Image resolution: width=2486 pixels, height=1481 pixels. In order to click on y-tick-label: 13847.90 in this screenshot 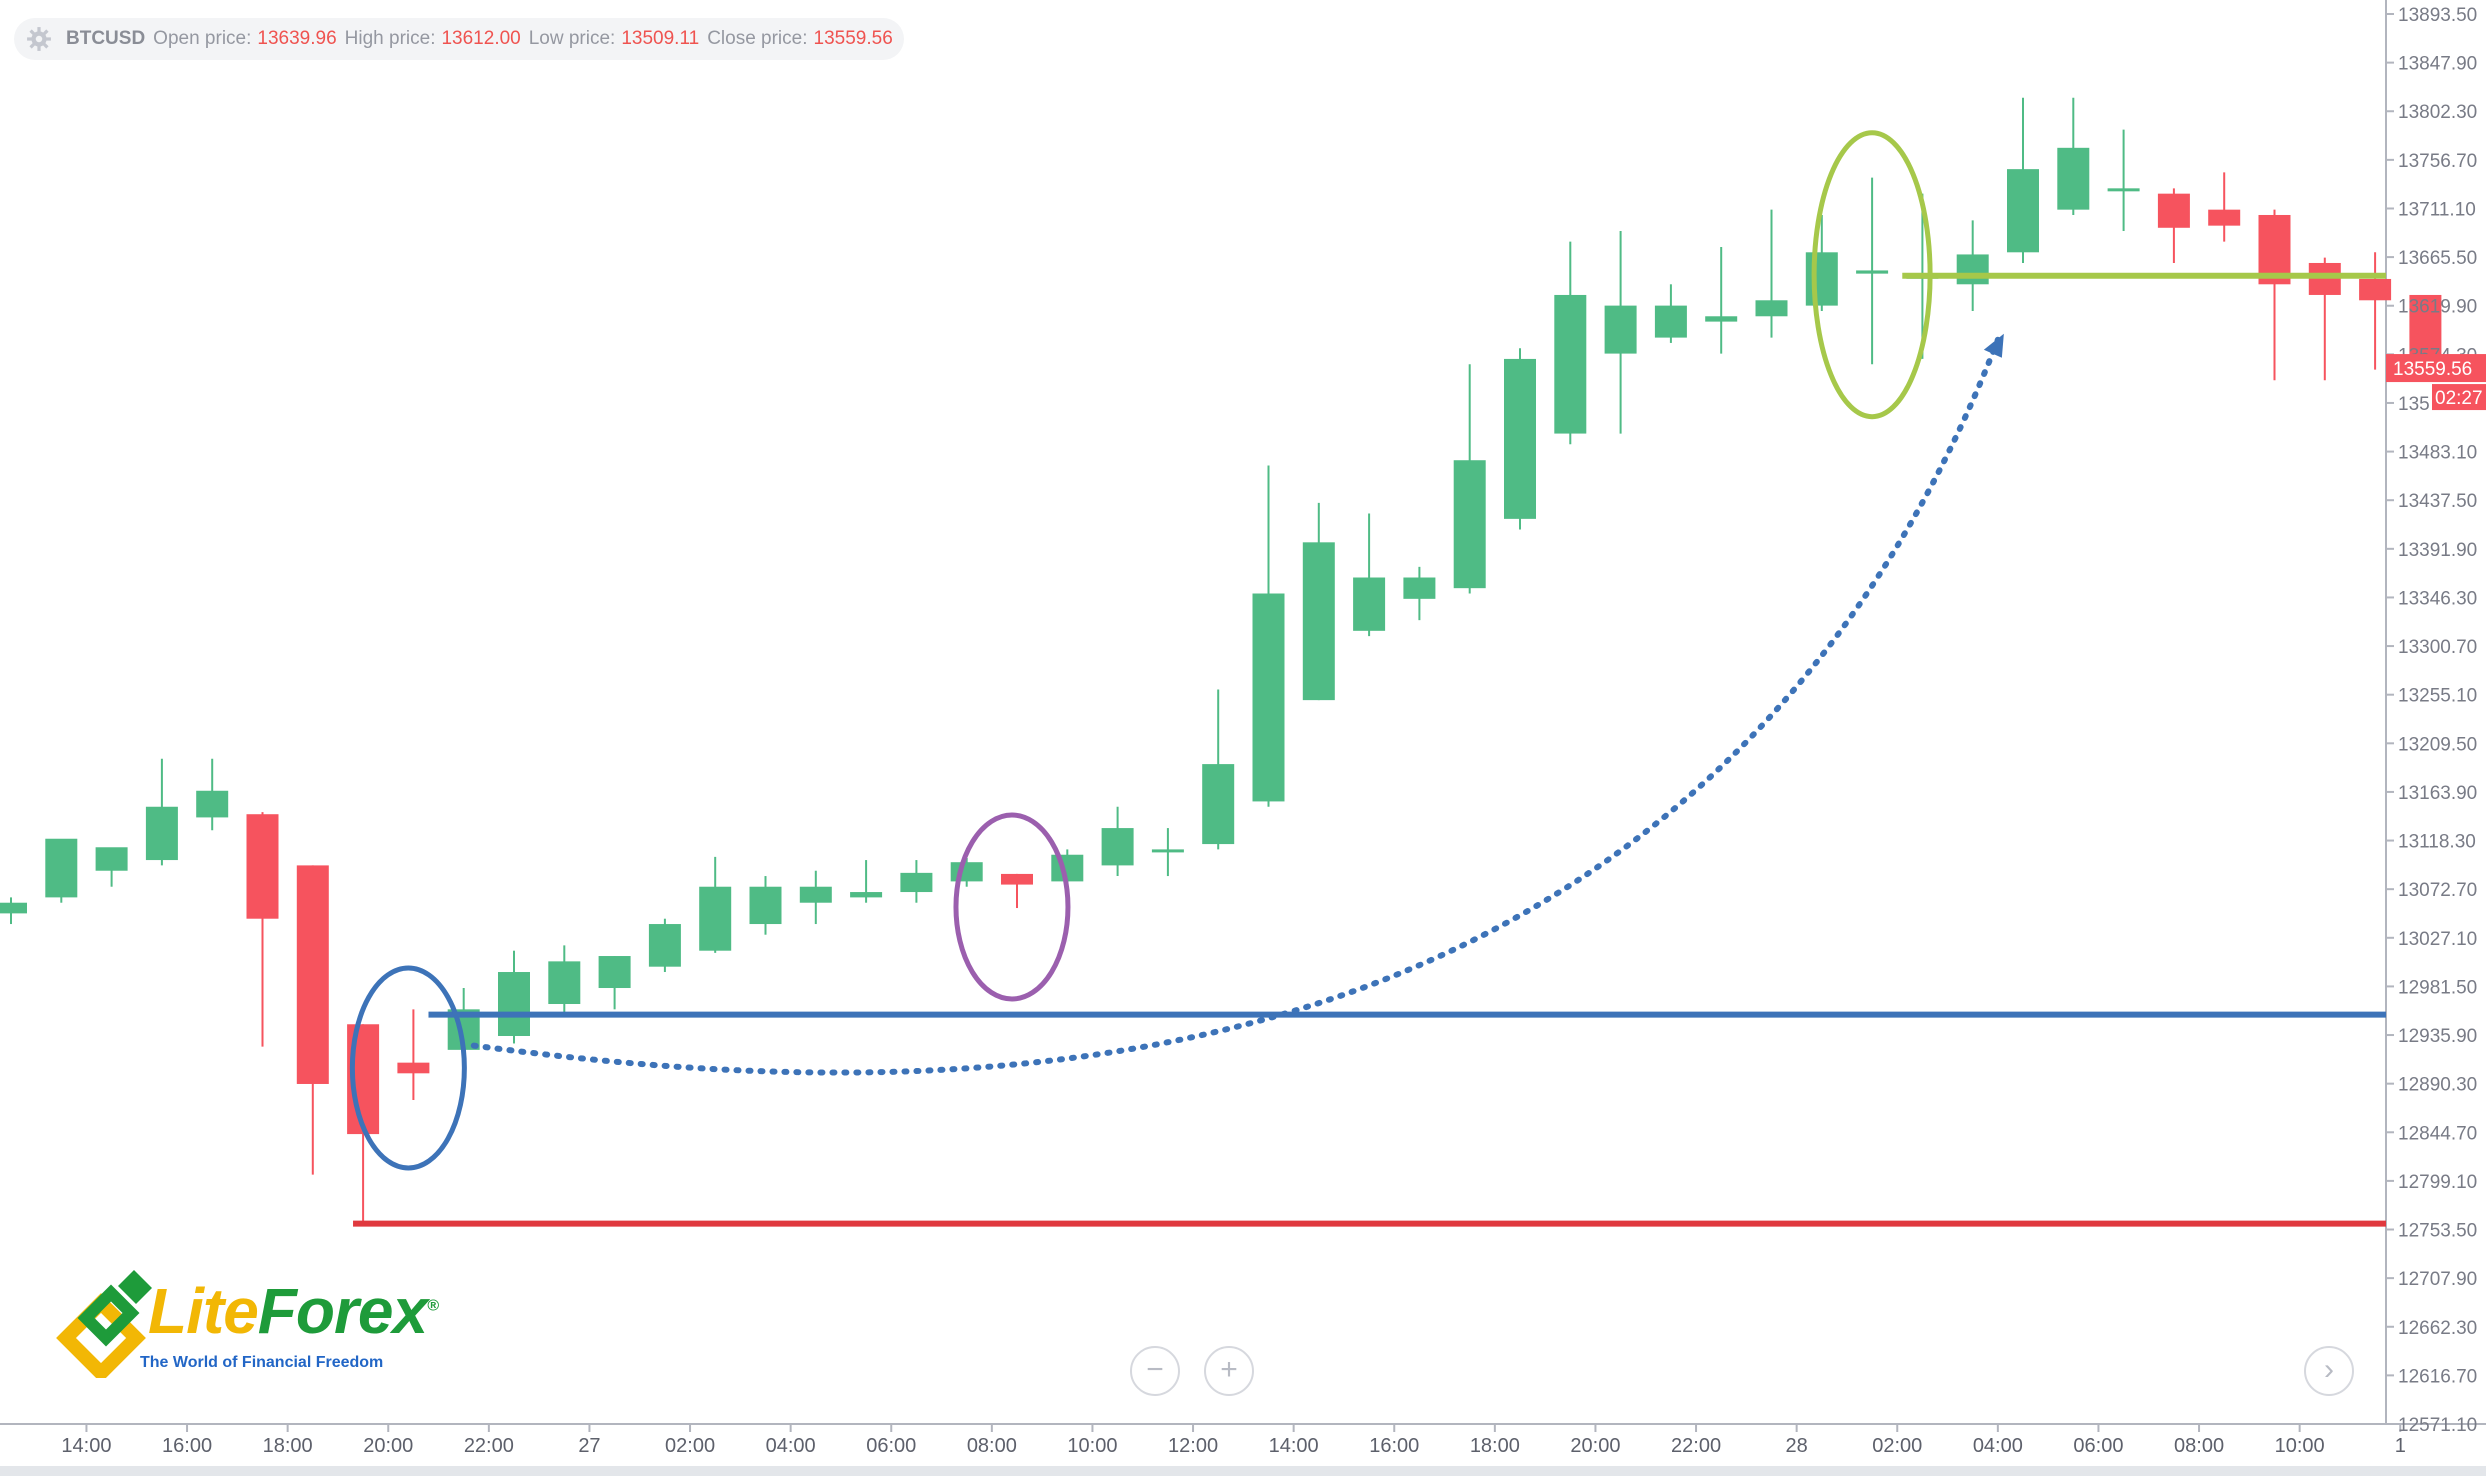, I will do `click(2437, 64)`.